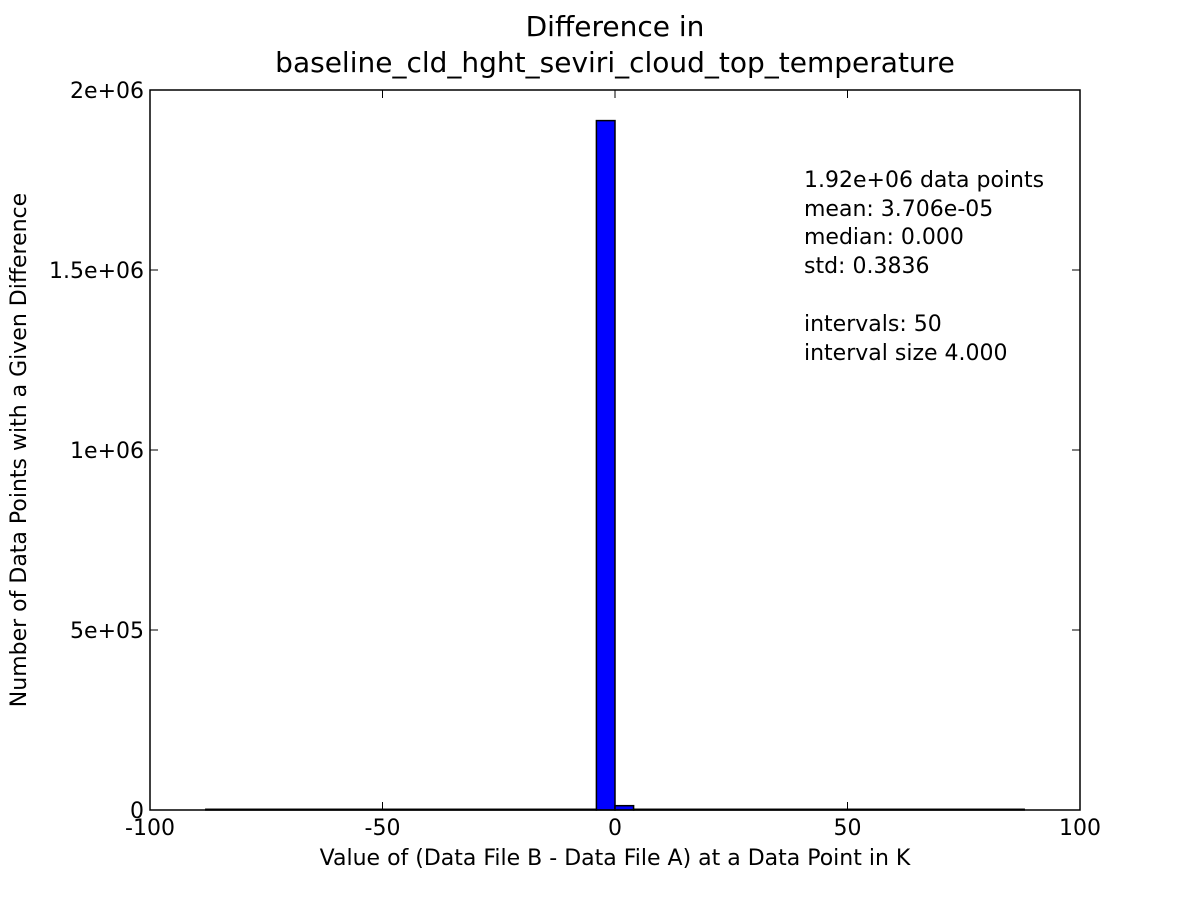 The width and height of the screenshot is (1200, 900). Describe the element at coordinates (906, 353) in the screenshot. I see `stat-interval-size: interval size 4.000` at that location.